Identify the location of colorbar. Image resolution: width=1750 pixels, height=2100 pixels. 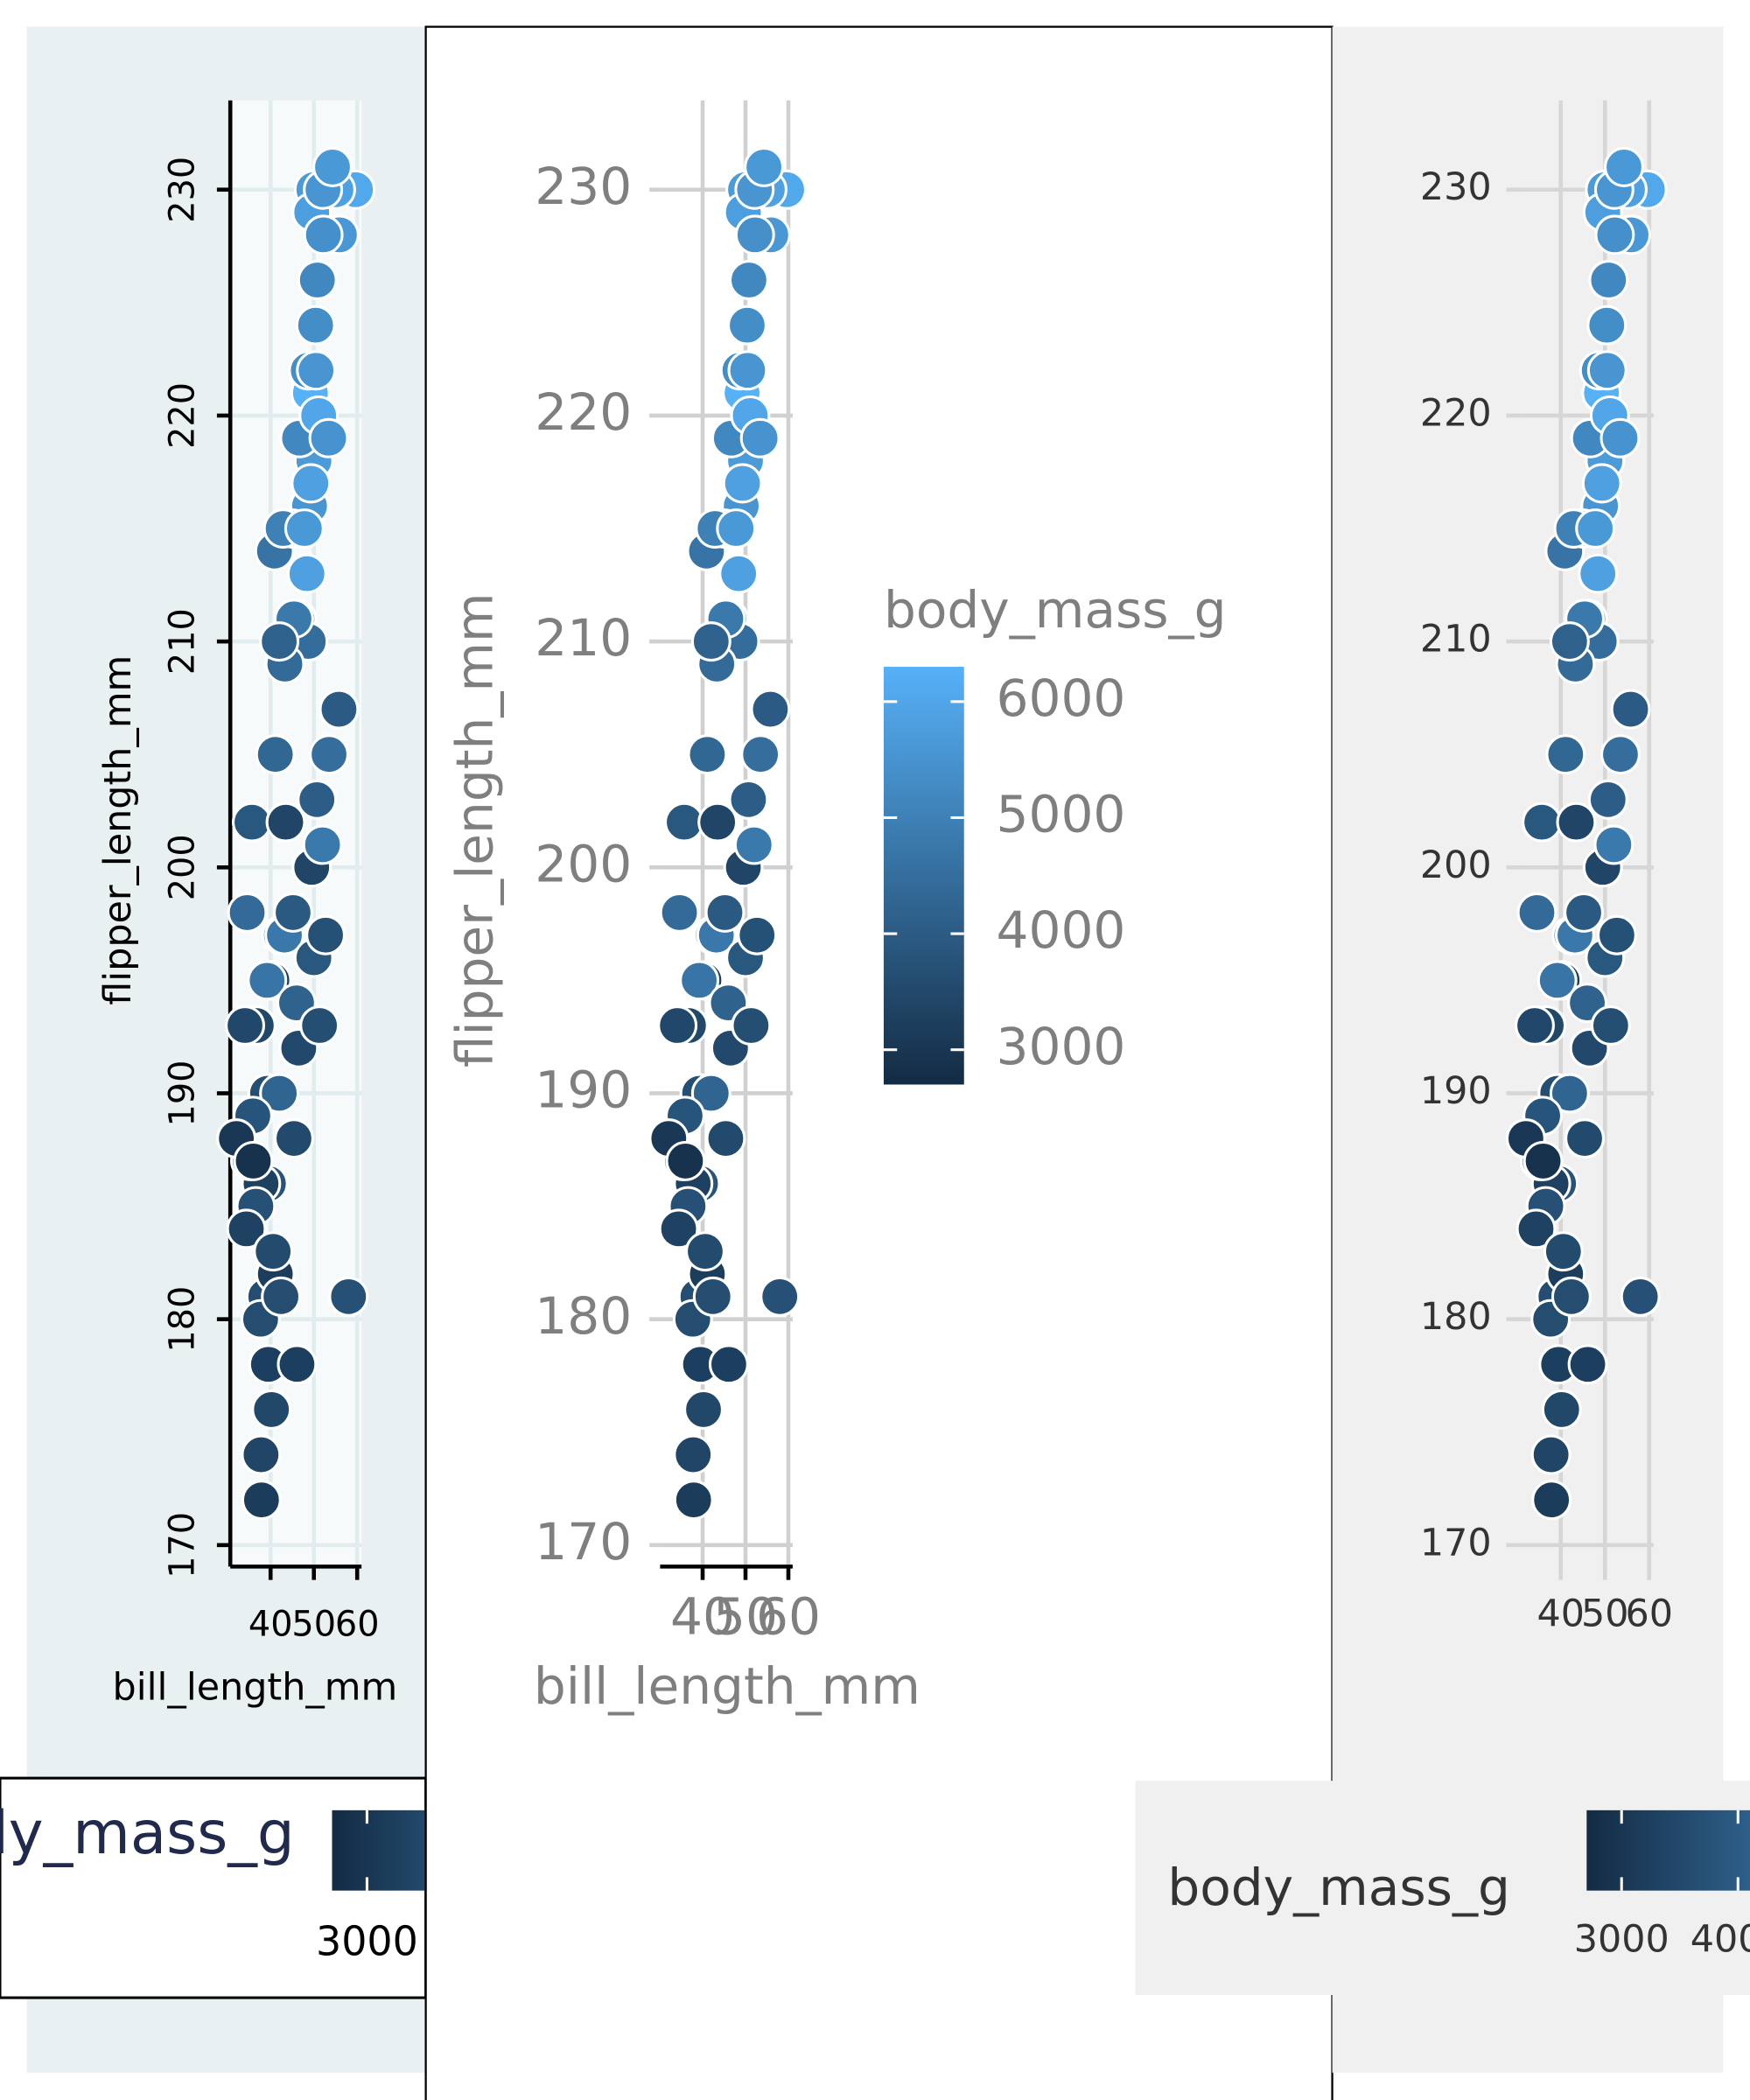
(923, 876).